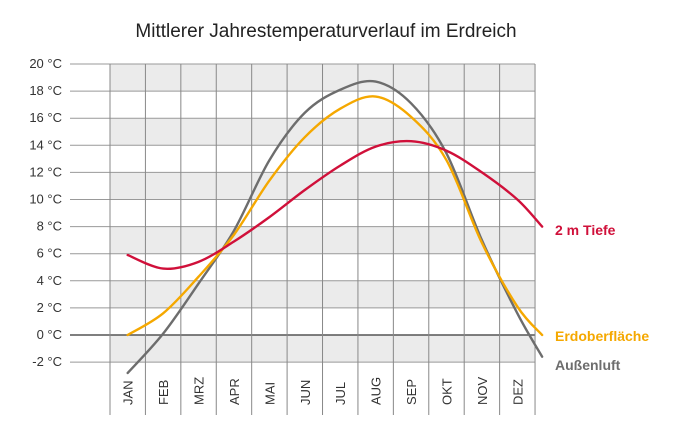 This screenshot has height=430, width=683. What do you see at coordinates (588, 365) in the screenshot?
I see `series-label: Außenluft` at bounding box center [588, 365].